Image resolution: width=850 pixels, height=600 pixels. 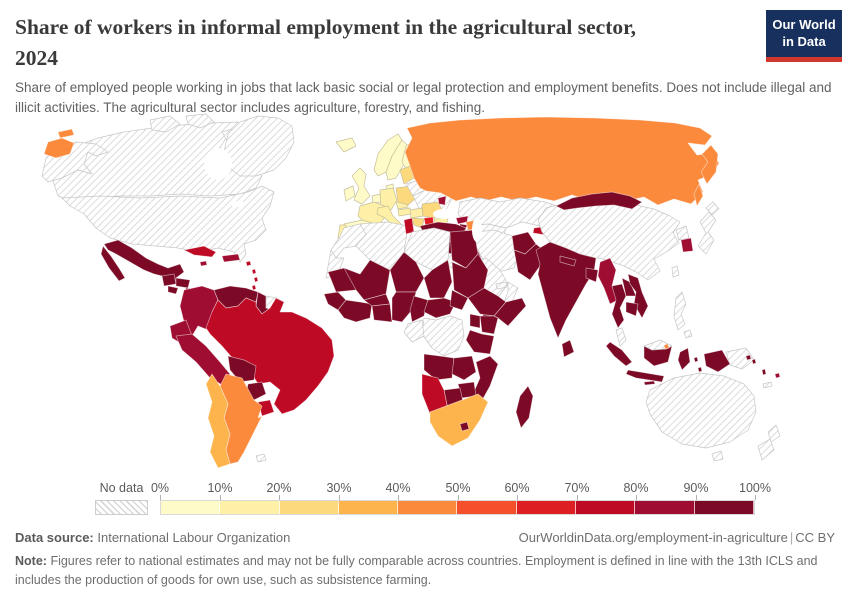 What do you see at coordinates (562, 161) in the screenshot?
I see `country-russia` at bounding box center [562, 161].